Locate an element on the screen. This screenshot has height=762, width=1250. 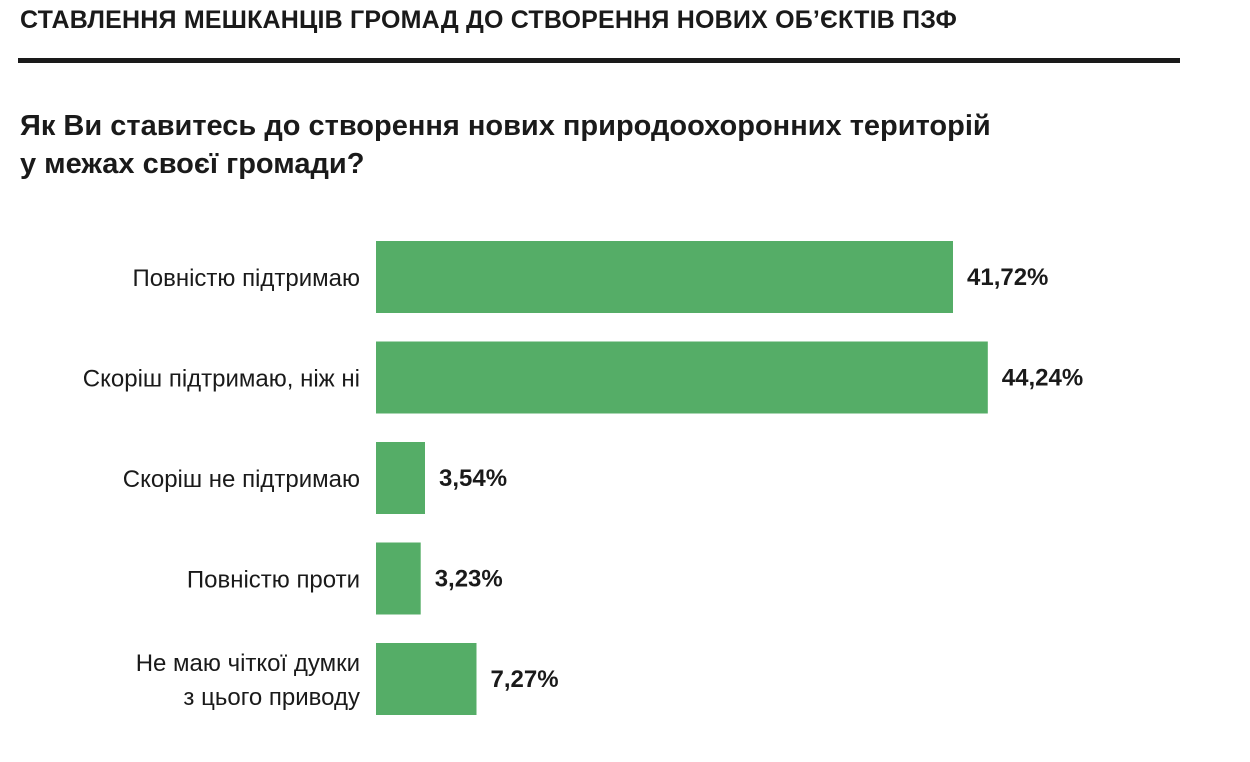
category-label-1: Повністю підтримаю is located at coordinates (246, 278).